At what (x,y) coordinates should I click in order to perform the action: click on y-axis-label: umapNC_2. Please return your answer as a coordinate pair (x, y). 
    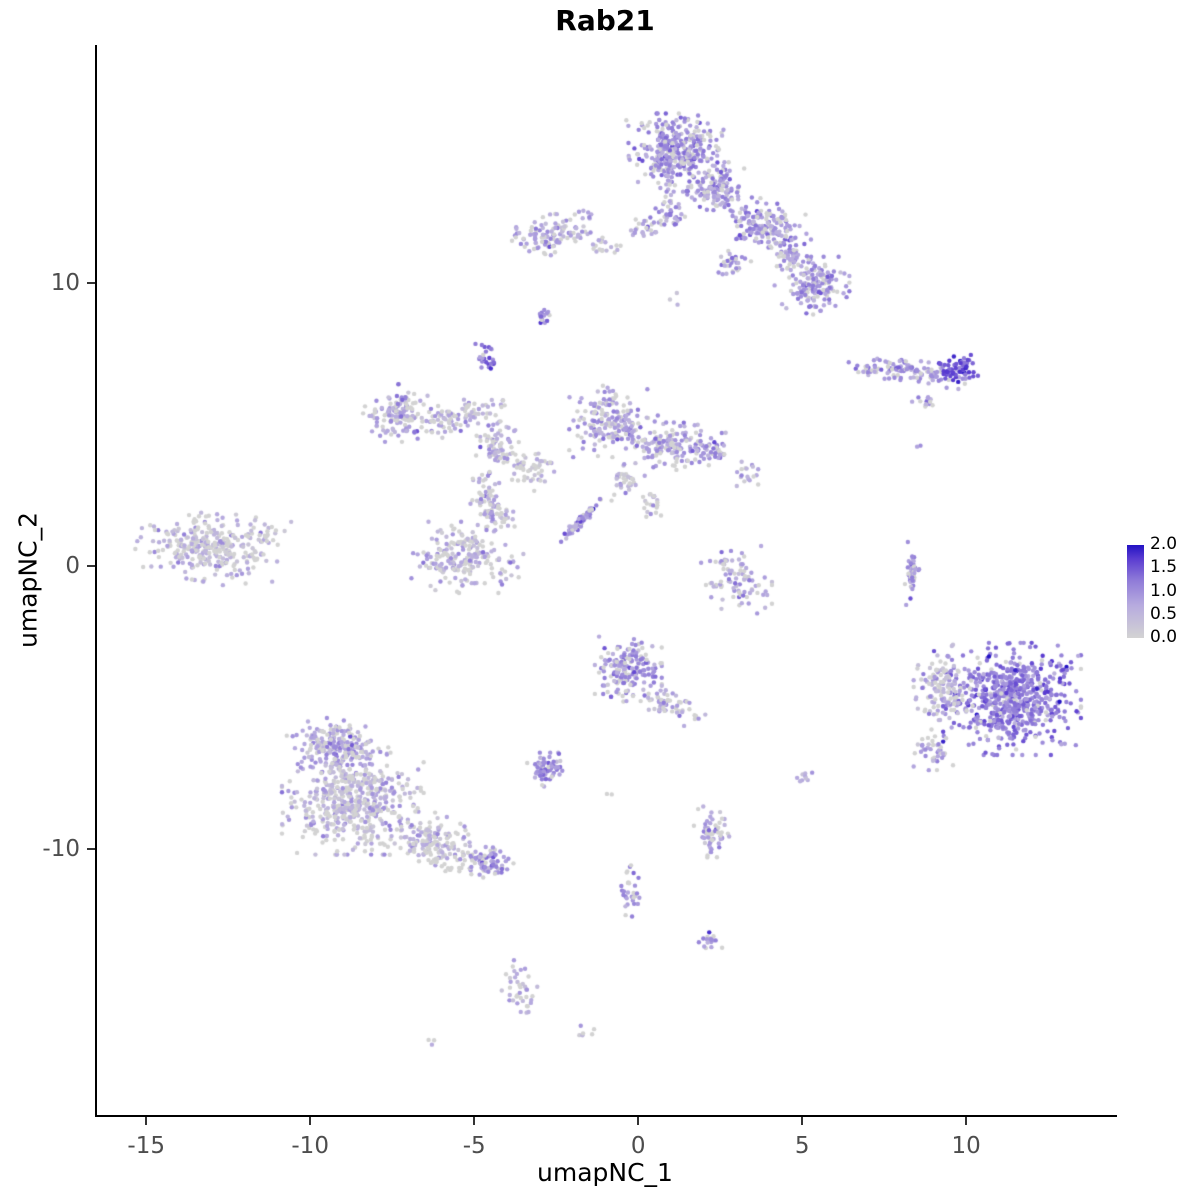
    Looking at the image, I should click on (28, 580).